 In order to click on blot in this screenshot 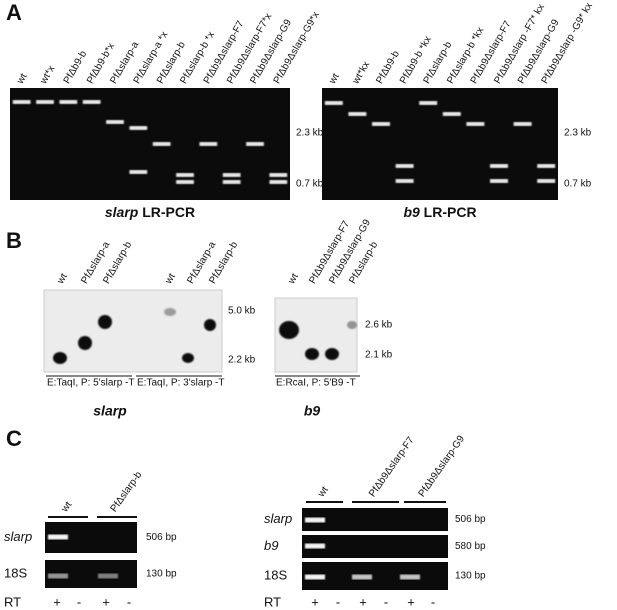, I will do `click(133, 331)`.